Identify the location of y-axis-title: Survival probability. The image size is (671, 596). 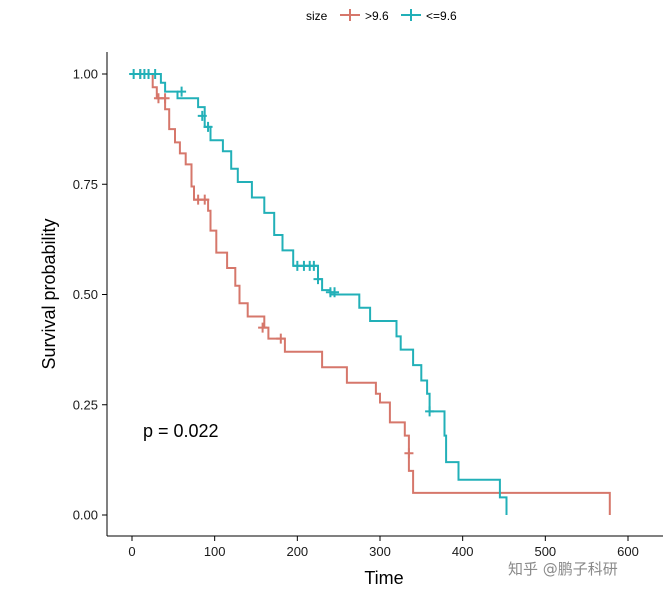
(49, 293).